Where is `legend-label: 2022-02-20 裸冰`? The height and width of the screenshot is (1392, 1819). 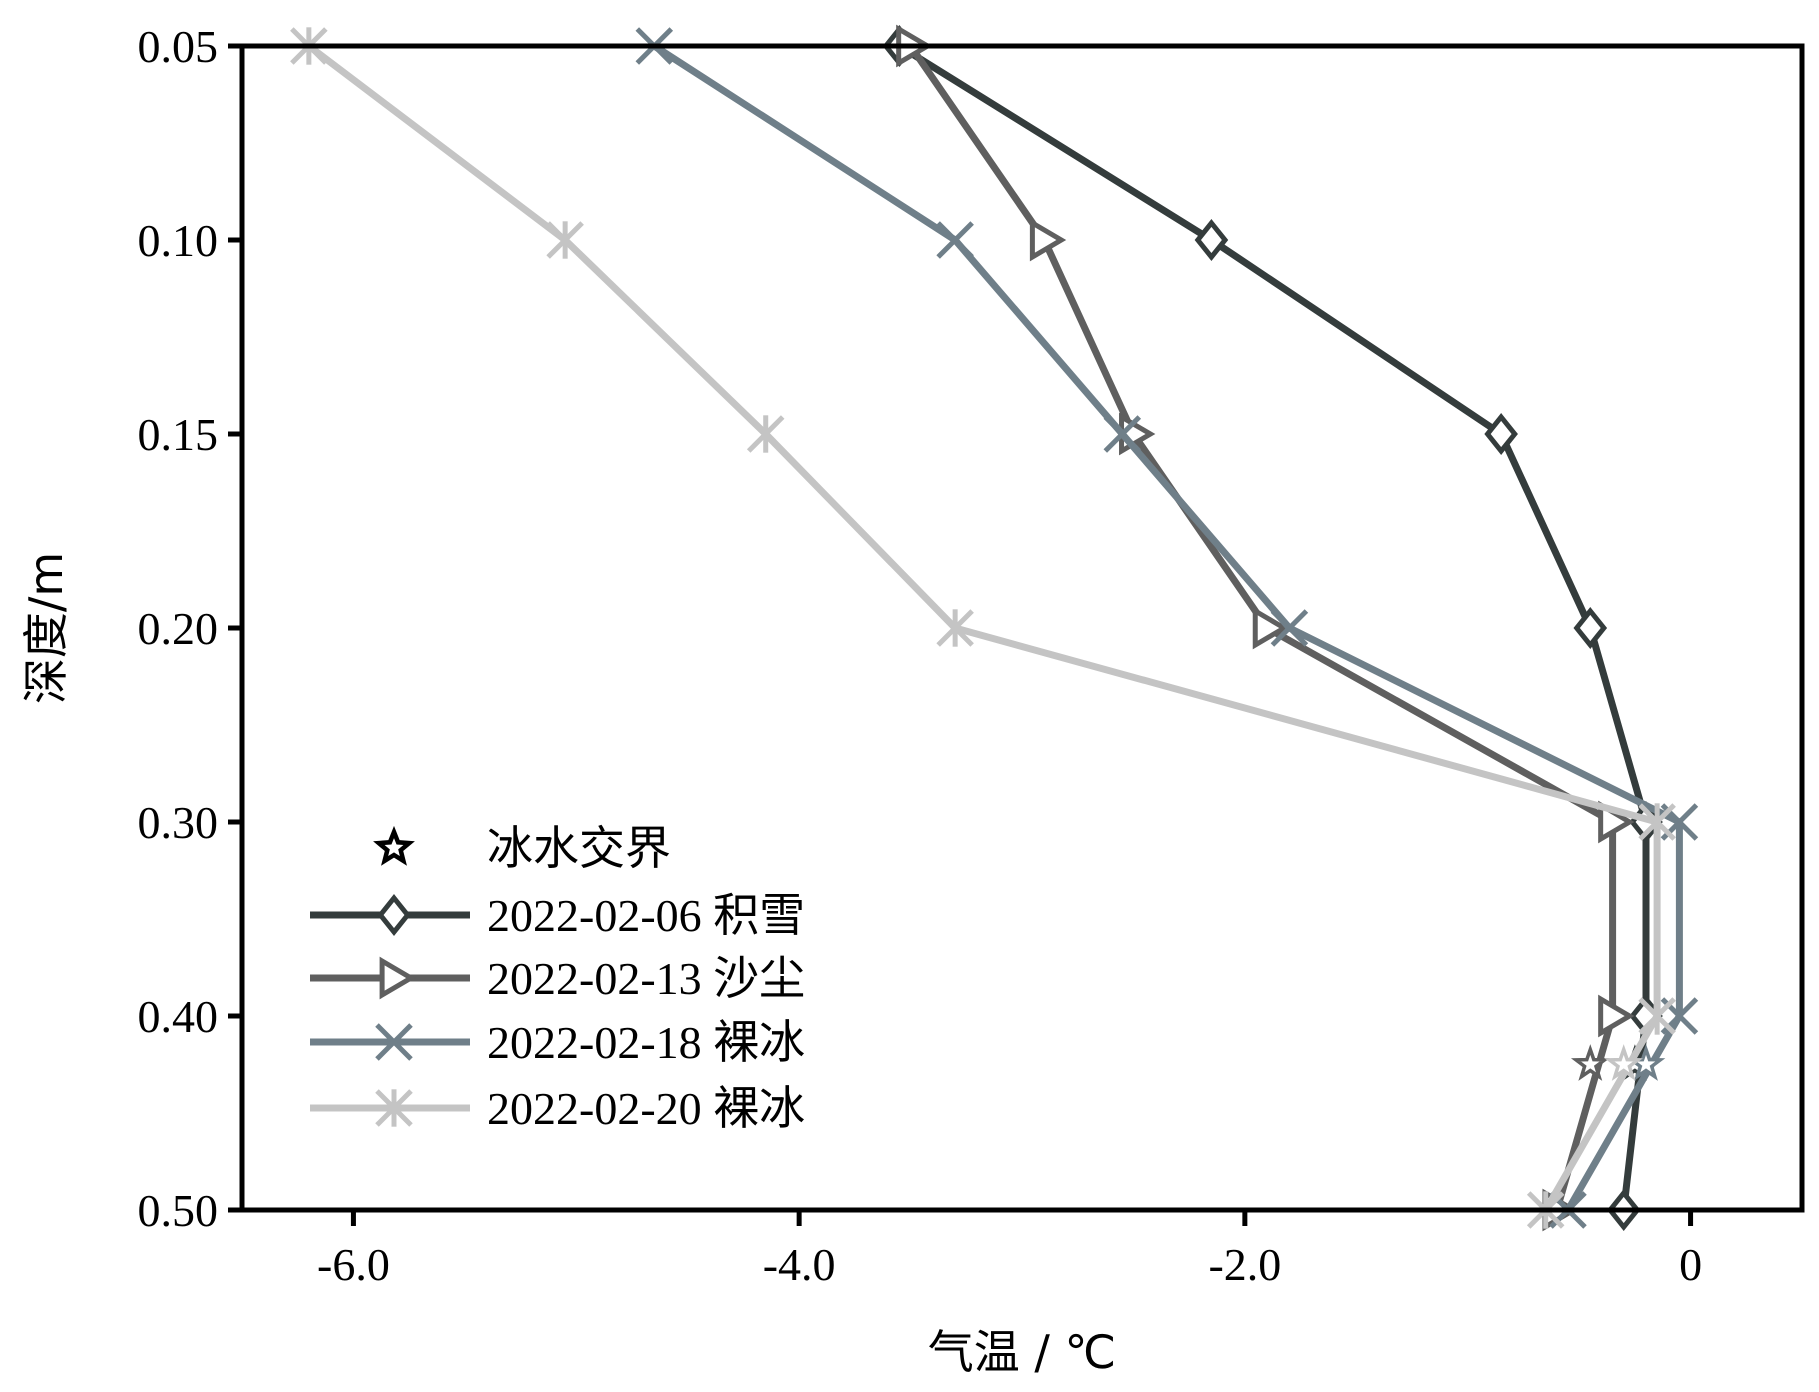
legend-label: 2022-02-20 裸冰 is located at coordinates (646, 1108).